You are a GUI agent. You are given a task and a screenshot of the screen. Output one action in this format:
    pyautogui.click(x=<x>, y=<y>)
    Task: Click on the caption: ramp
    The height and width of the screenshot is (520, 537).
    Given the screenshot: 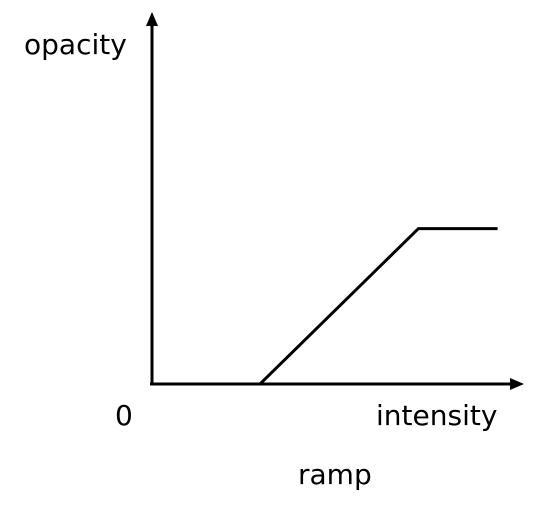 What is the action you would take?
    pyautogui.click(x=335, y=474)
    